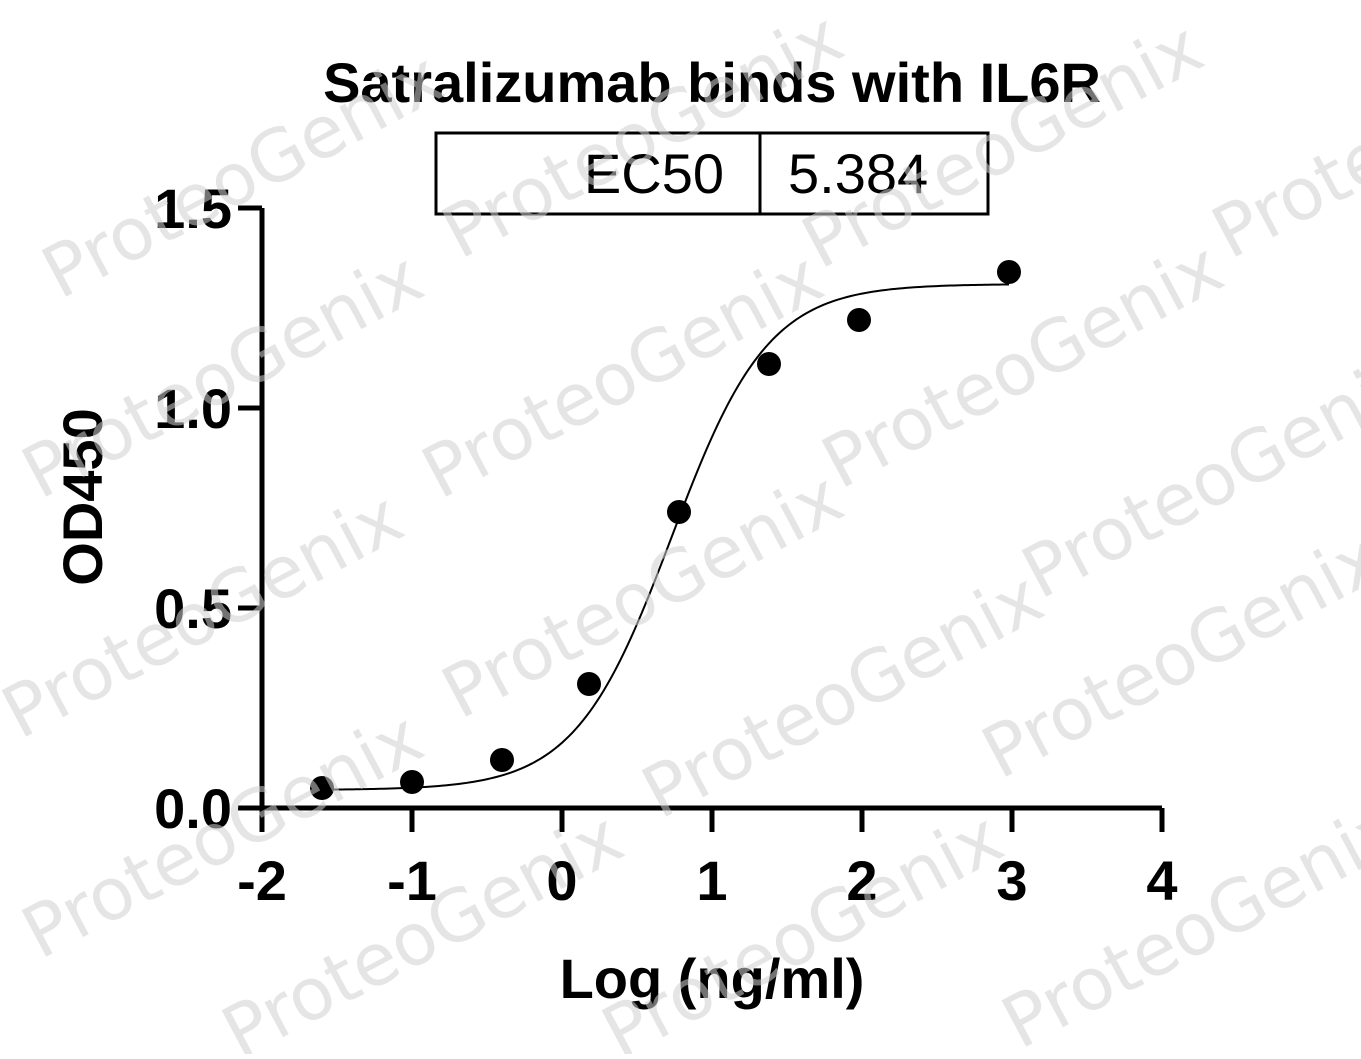  Describe the element at coordinates (858, 173) in the screenshot. I see `ec50-value: 5.384` at that location.